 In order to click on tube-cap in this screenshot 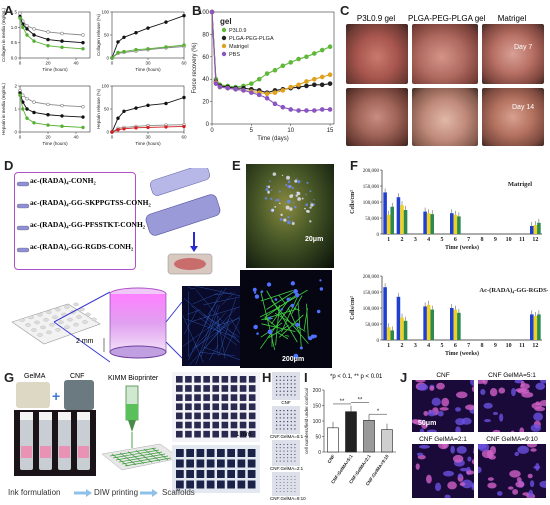, I will do `click(45, 416)`.